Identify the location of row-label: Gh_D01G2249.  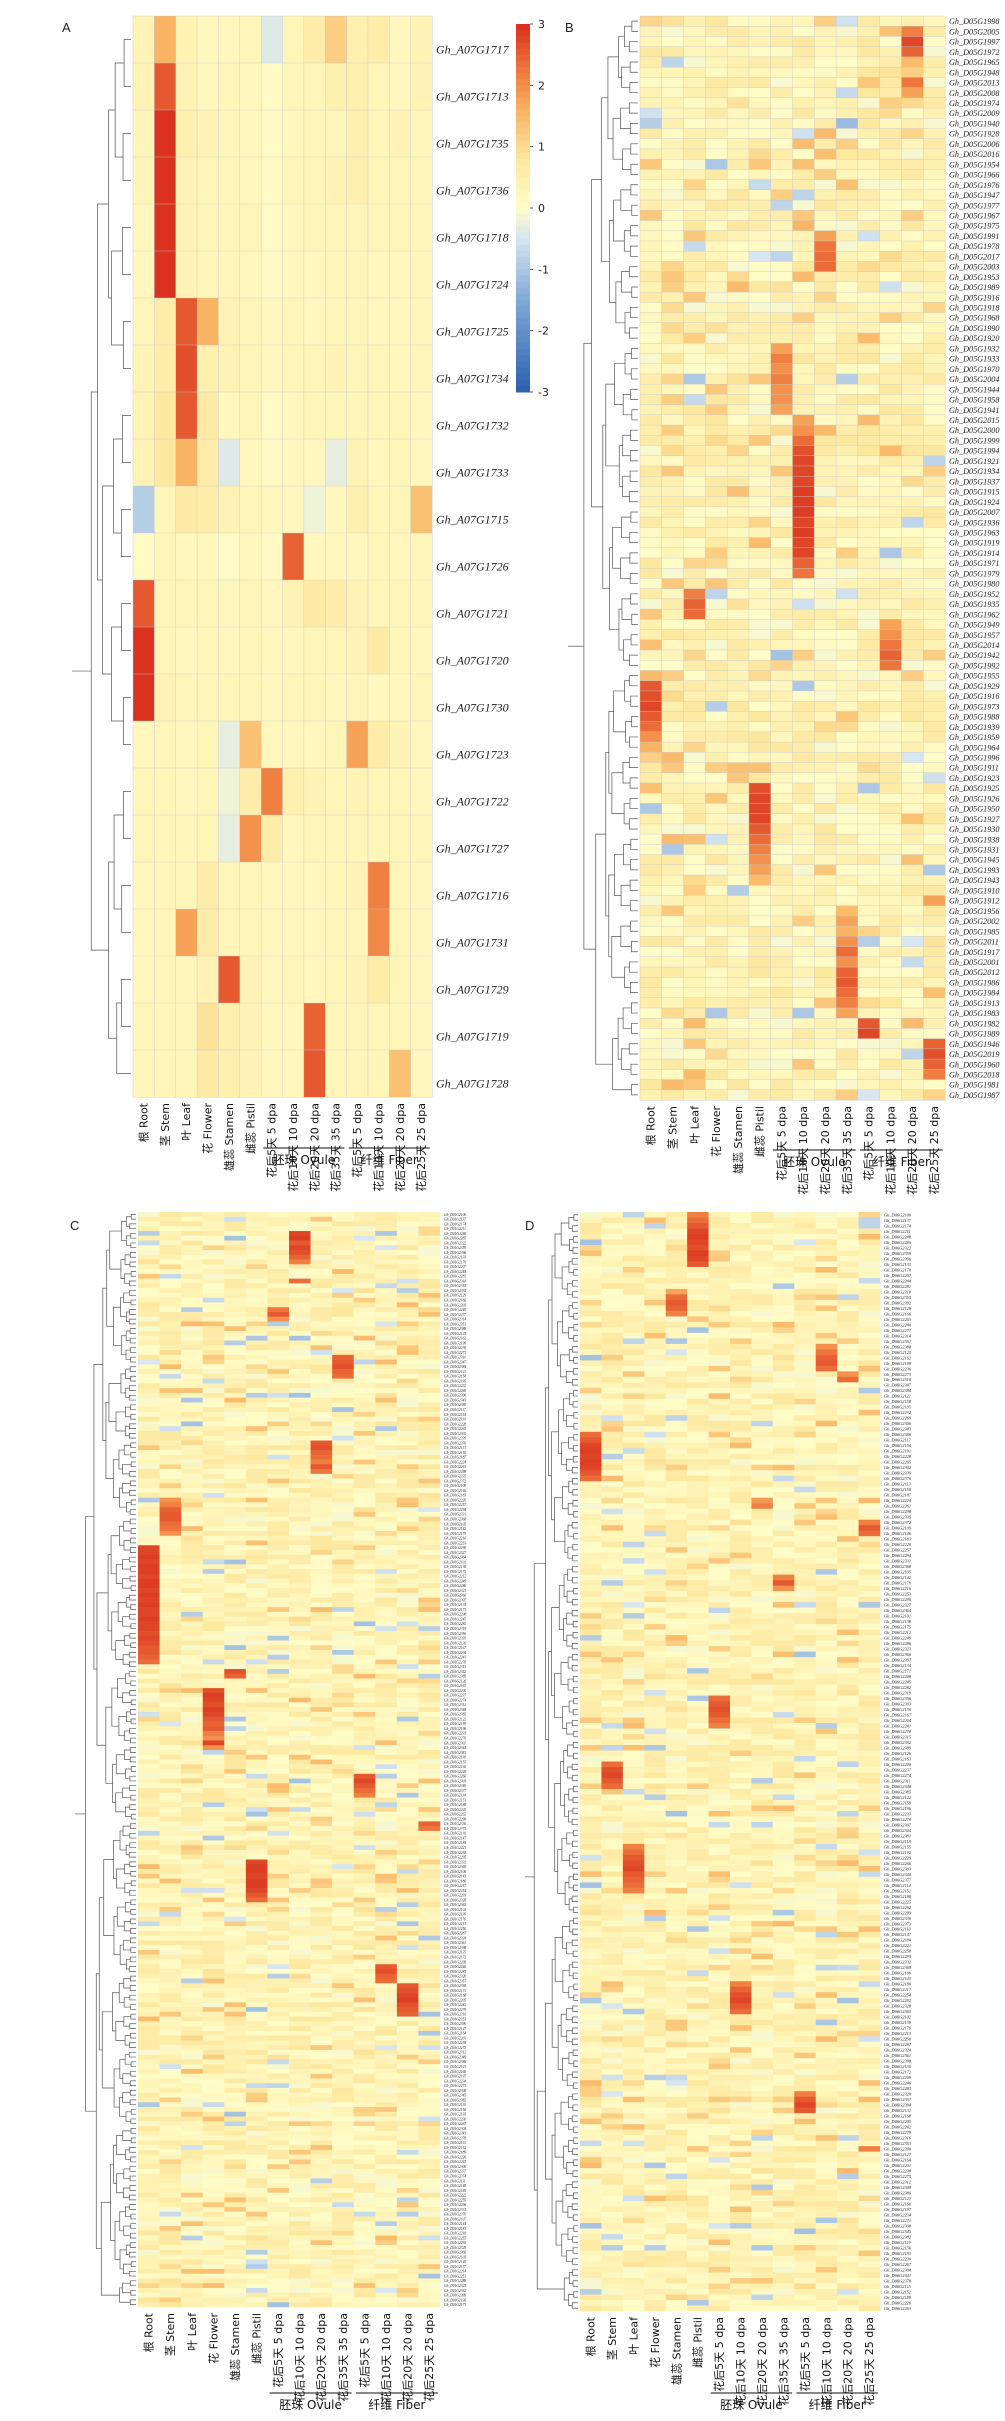
(455, 1581).